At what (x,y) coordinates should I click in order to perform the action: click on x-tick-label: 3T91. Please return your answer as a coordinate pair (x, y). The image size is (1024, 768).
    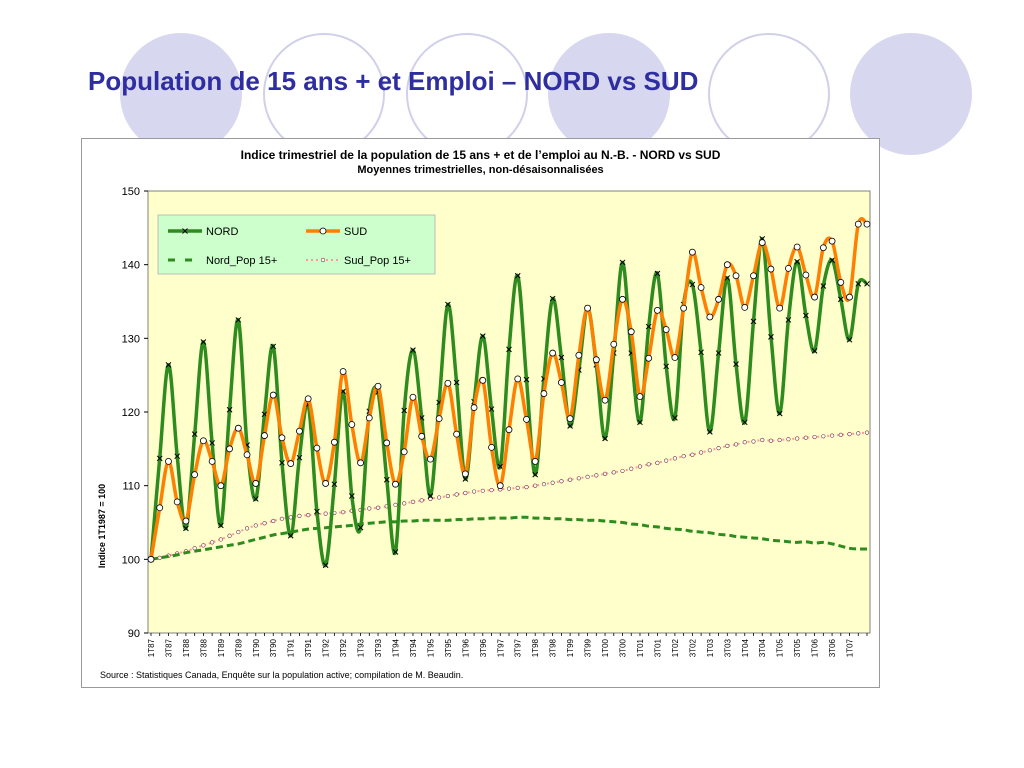
    Looking at the image, I should click on (308, 647).